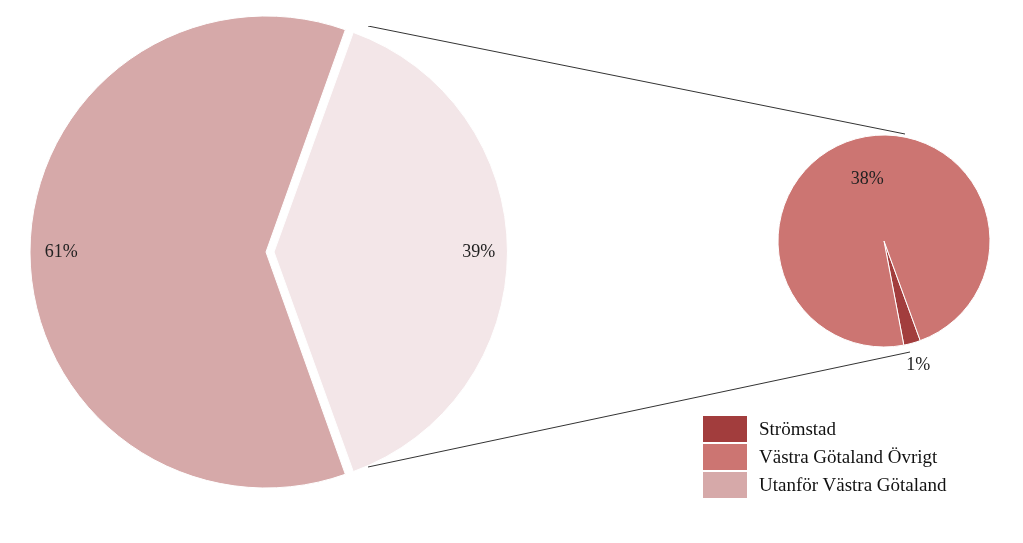  What do you see at coordinates (853, 485) in the screenshot?
I see `legend-label: Utanför Västra Götaland` at bounding box center [853, 485].